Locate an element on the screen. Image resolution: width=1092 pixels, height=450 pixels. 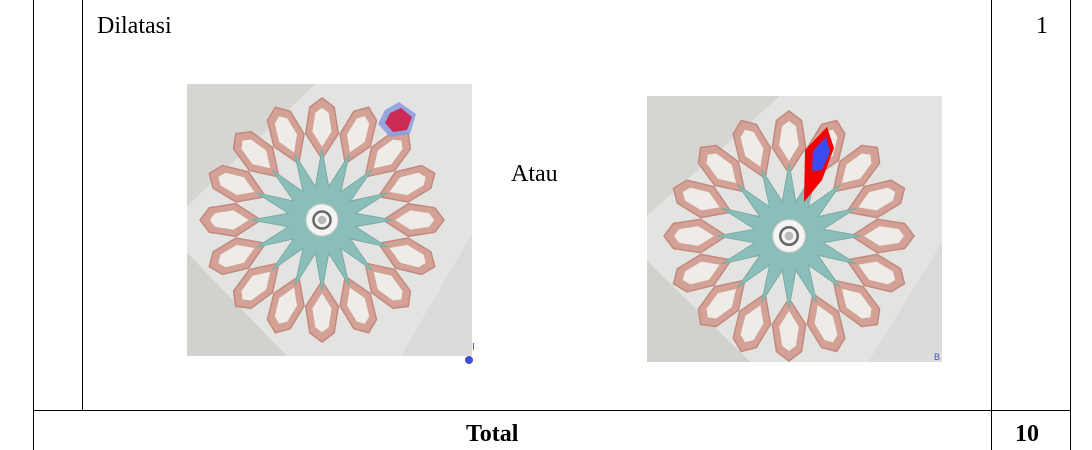
table-row-divider is located at coordinates (552, 410).